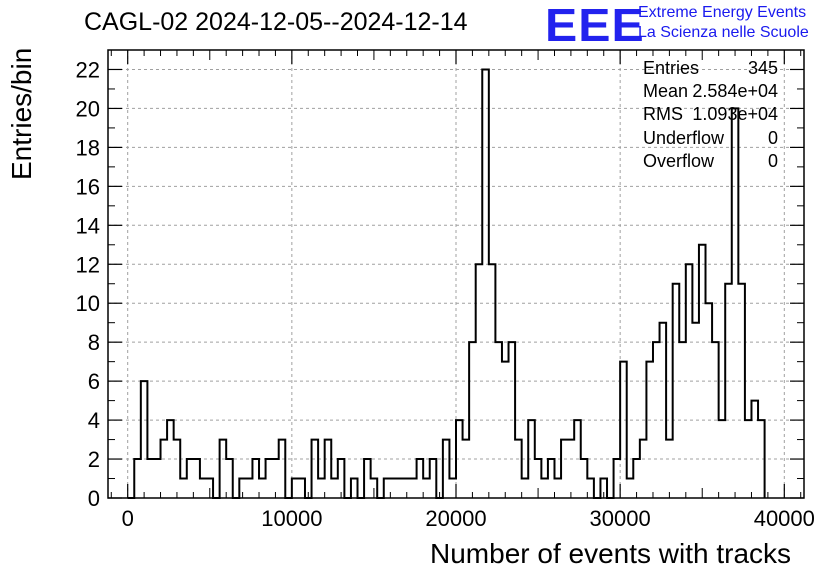 This screenshot has width=836, height=572. What do you see at coordinates (88, 303) in the screenshot?
I see `y-tick-label: 10` at bounding box center [88, 303].